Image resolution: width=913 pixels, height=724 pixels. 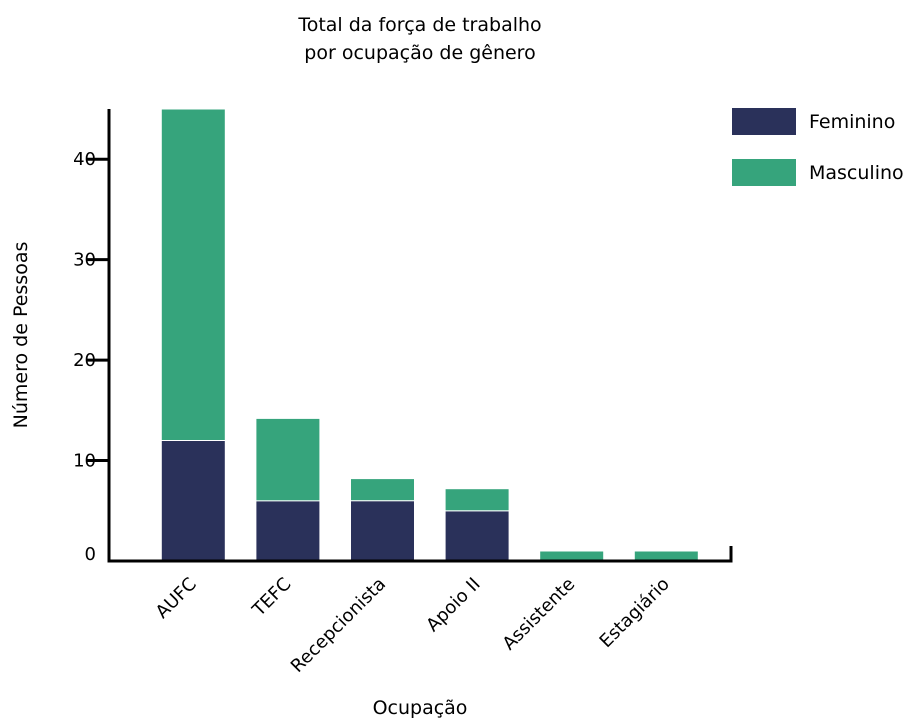 I want to click on bar-apoio-ii-feminino, so click(x=477, y=536).